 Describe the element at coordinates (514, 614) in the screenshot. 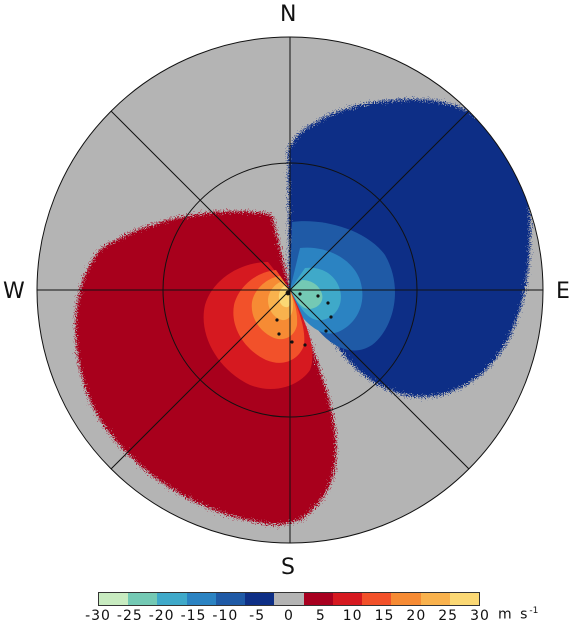

I see `unit-text: m s` at that location.